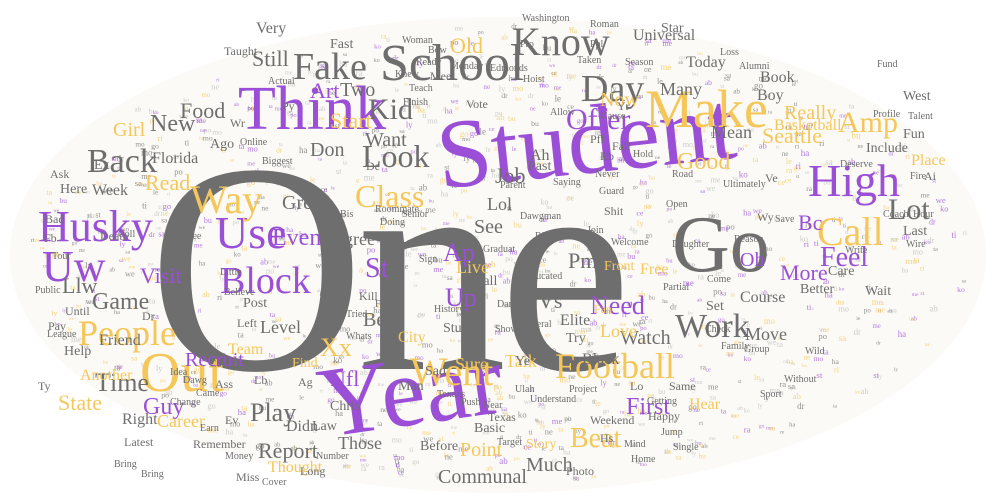 The height and width of the screenshot is (501, 997). Describe the element at coordinates (672, 28) in the screenshot. I see `cloud-word: Star` at that location.